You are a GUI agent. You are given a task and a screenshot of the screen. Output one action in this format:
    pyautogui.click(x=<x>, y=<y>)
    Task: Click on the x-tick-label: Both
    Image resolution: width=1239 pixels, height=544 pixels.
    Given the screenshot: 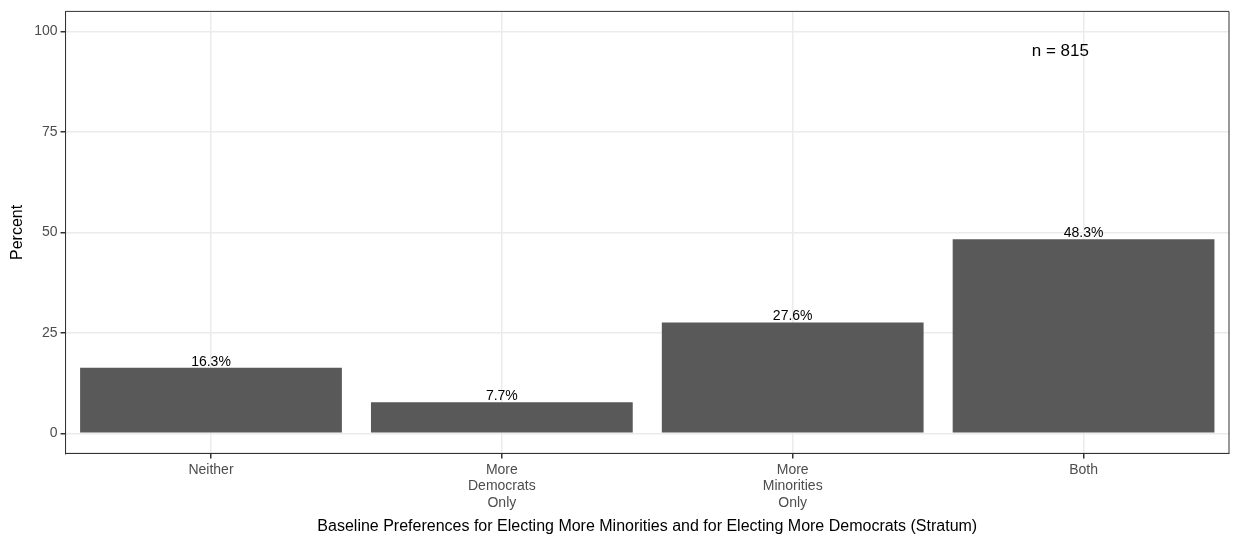 What is the action you would take?
    pyautogui.click(x=1083, y=468)
    